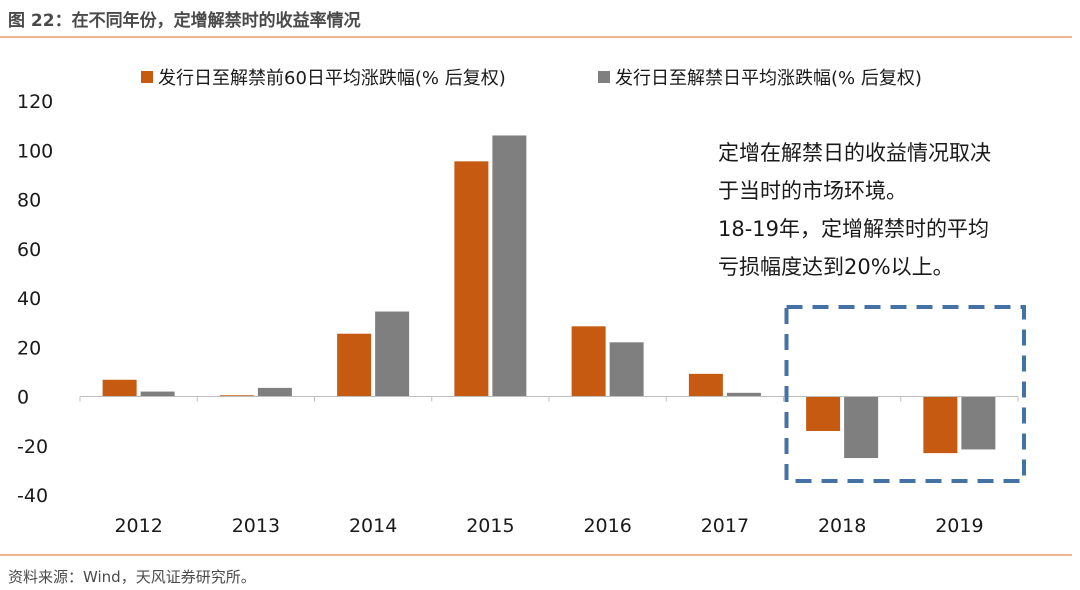 This screenshot has height=590, width=1080. Describe the element at coordinates (256, 526) in the screenshot. I see `x-tick-label: 2013` at that location.